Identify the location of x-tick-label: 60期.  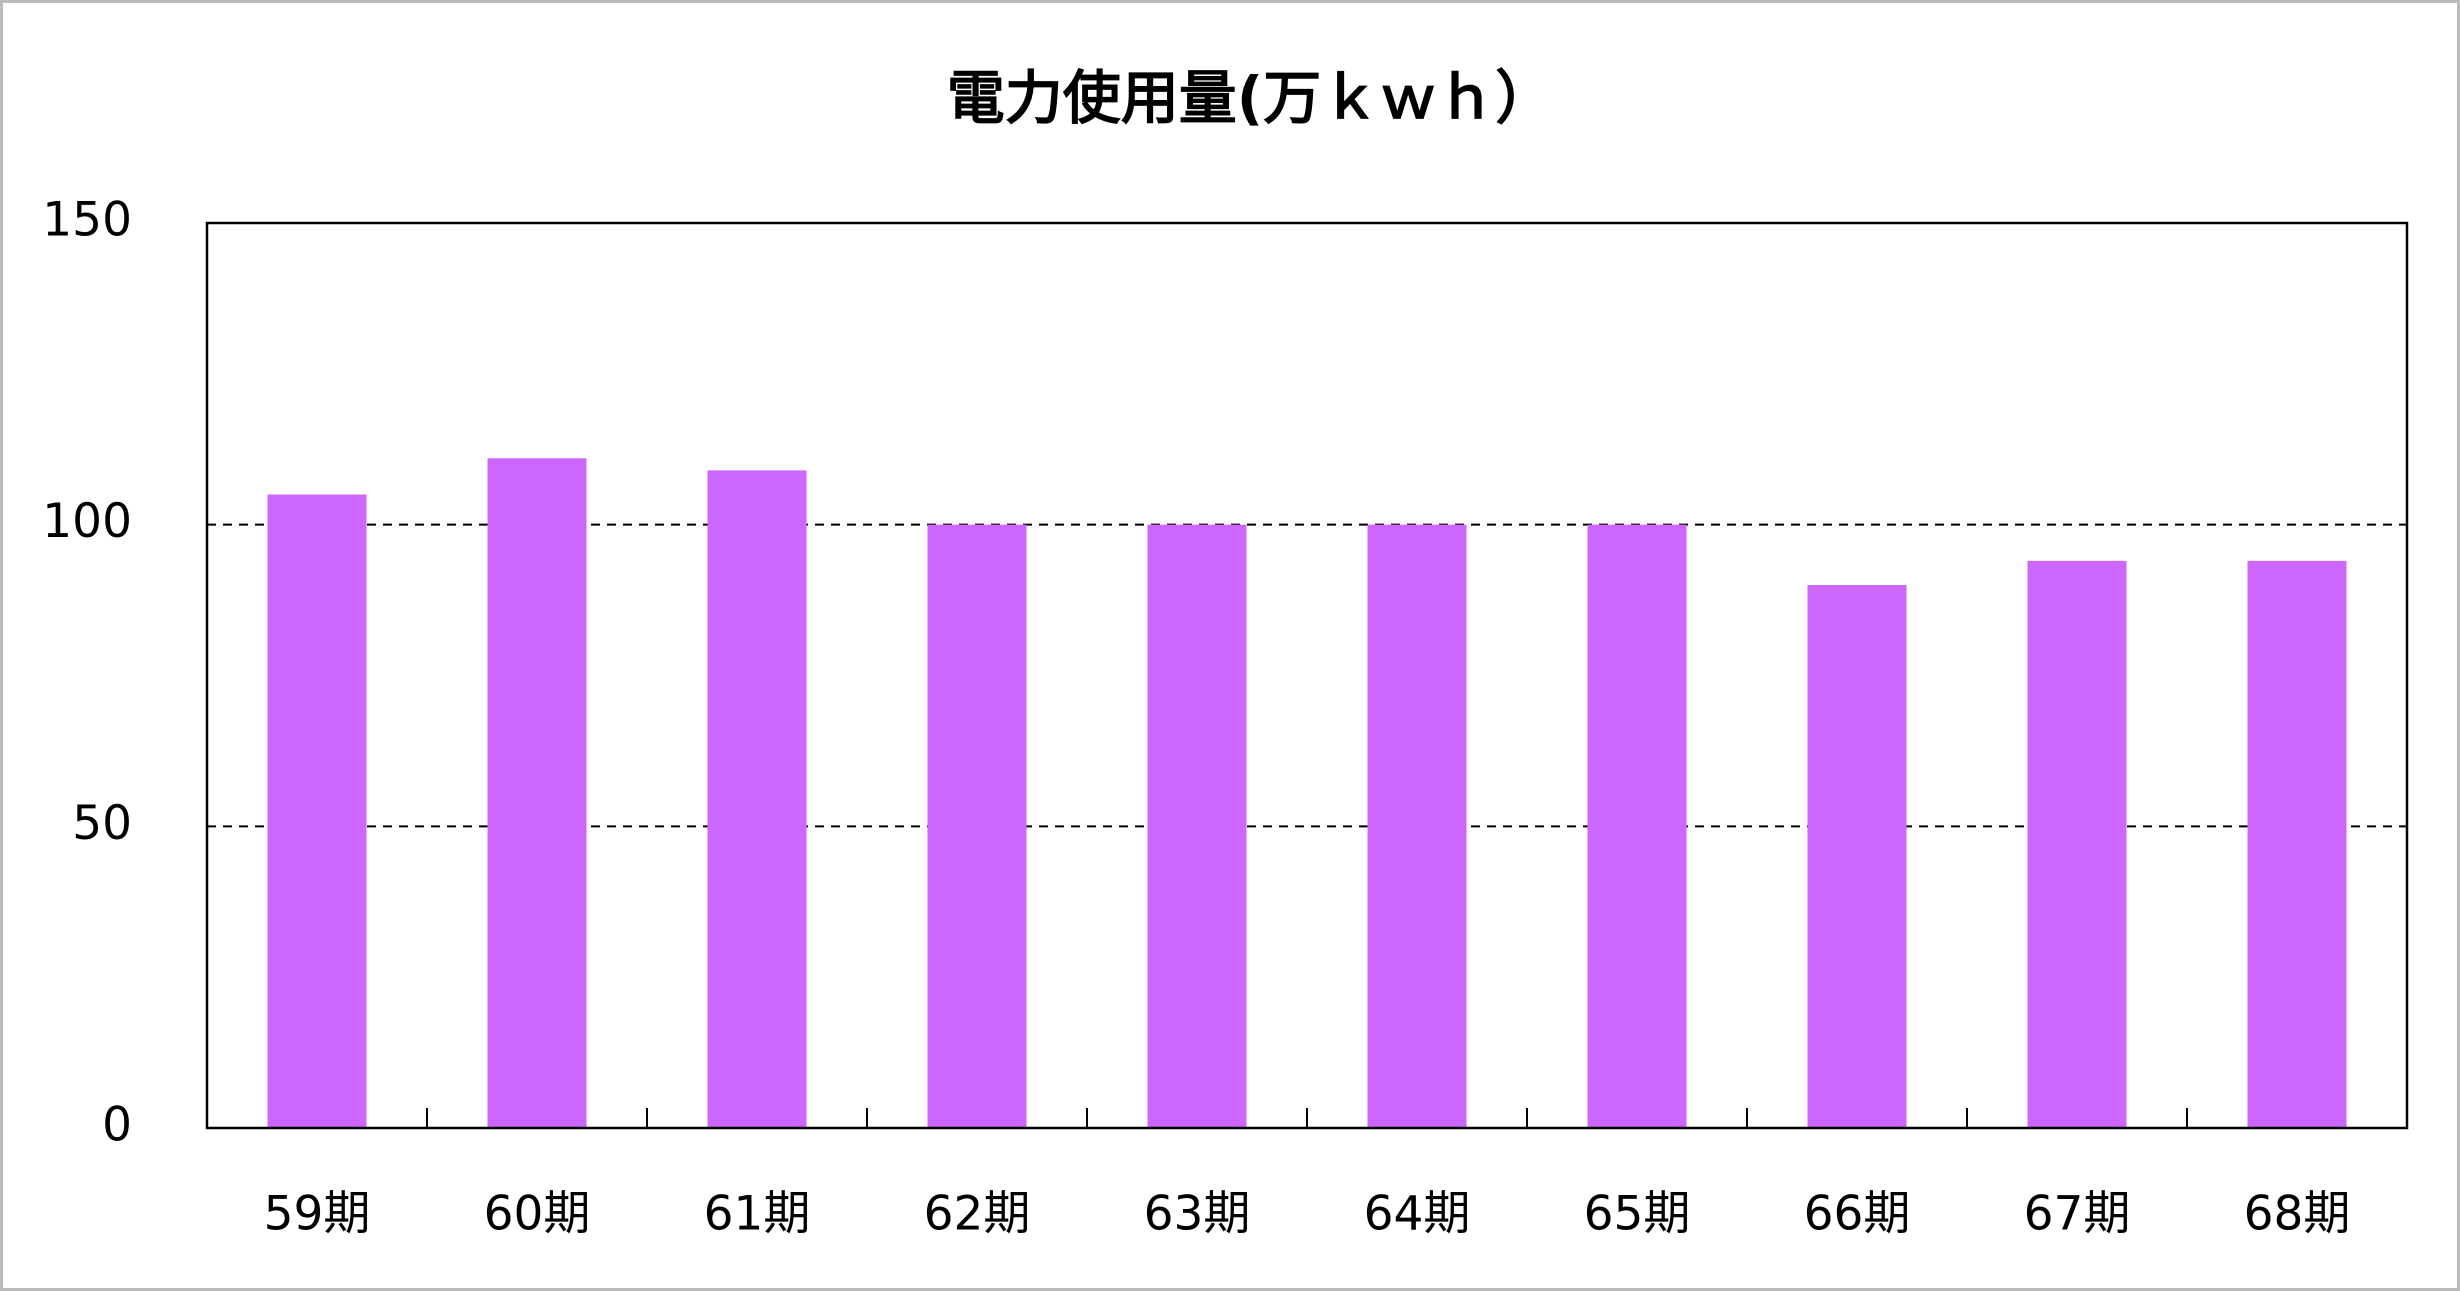
(537, 1214).